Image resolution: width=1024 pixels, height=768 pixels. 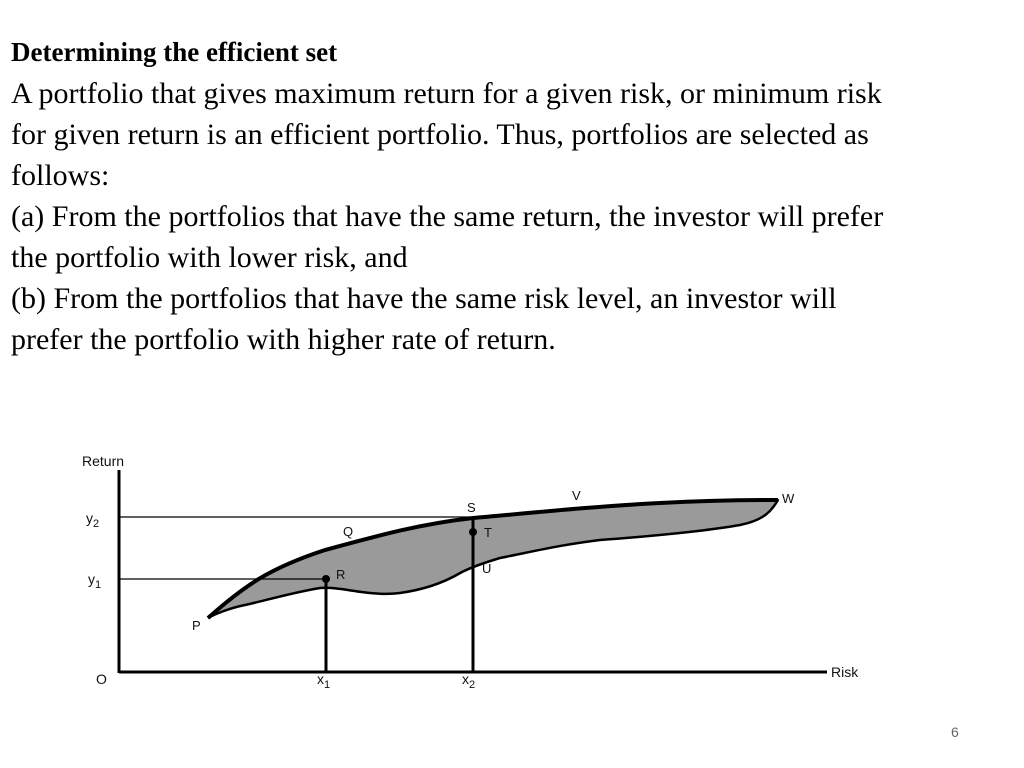 What do you see at coordinates (323, 681) in the screenshot?
I see `x1-tick-label: x1` at bounding box center [323, 681].